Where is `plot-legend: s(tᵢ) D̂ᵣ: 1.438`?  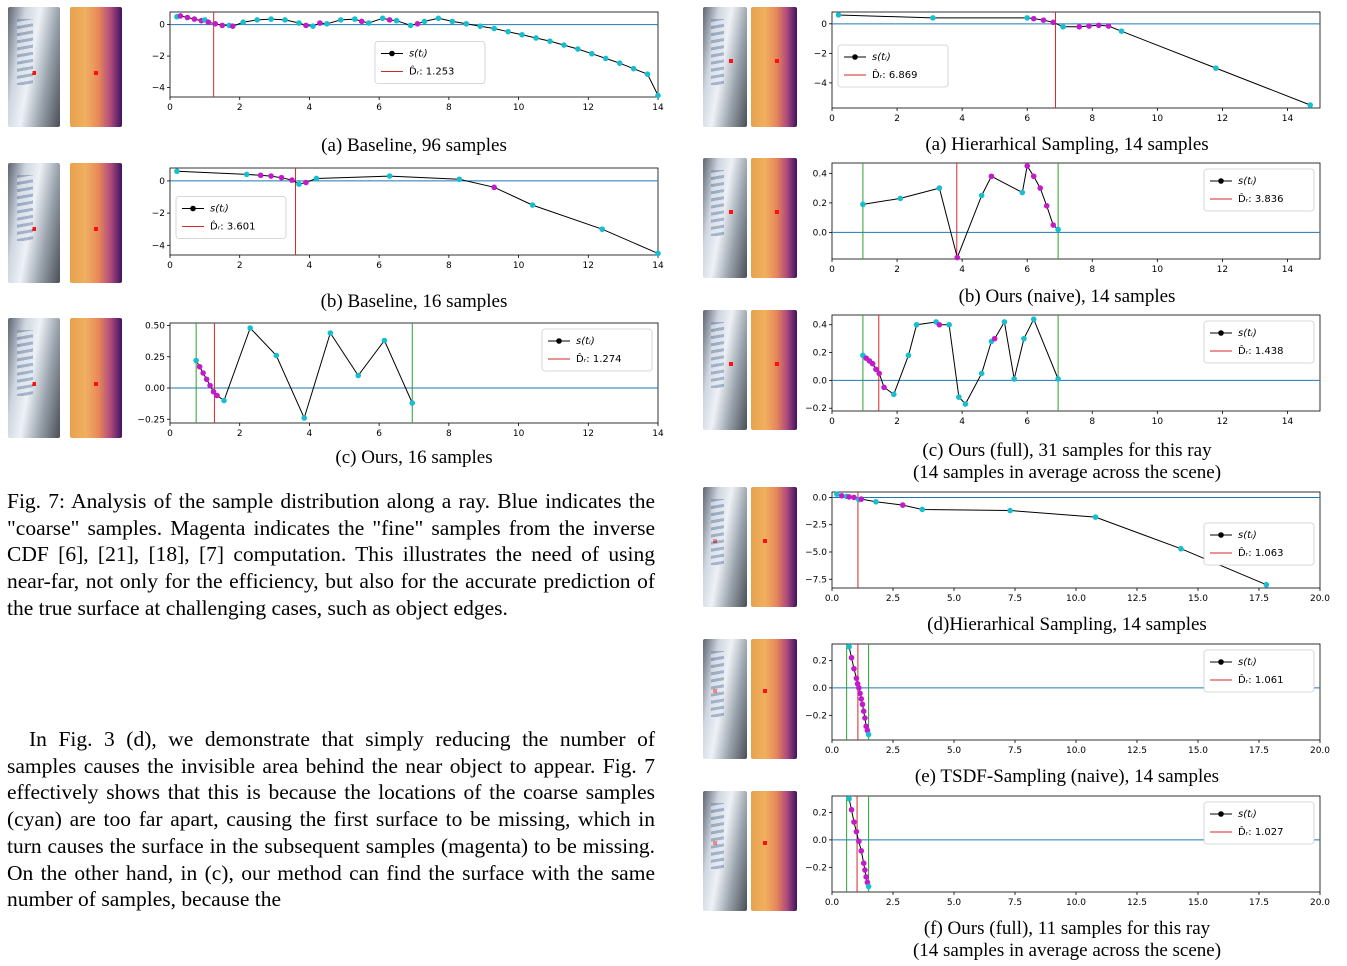
plot-legend: s(tᵢ) D̂ᵣ: 1.438 is located at coordinates (1259, 342).